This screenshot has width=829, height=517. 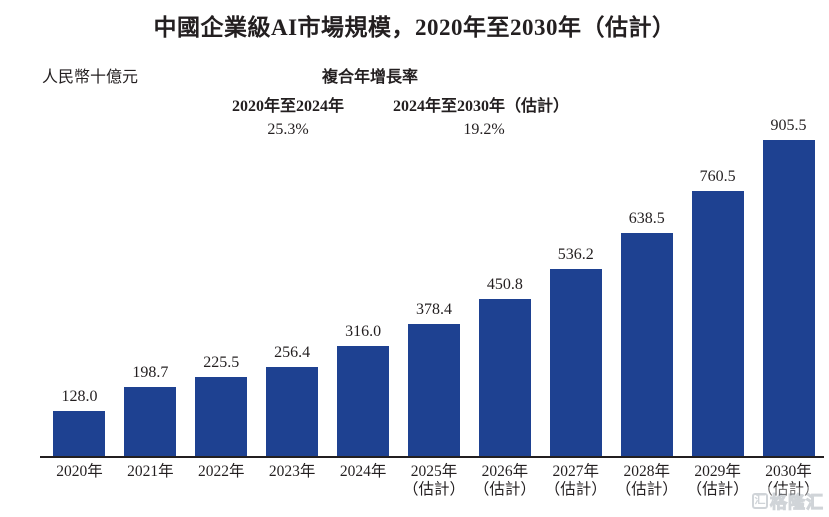 What do you see at coordinates (221, 471) in the screenshot?
I see `x-axis-label: 2022年` at bounding box center [221, 471].